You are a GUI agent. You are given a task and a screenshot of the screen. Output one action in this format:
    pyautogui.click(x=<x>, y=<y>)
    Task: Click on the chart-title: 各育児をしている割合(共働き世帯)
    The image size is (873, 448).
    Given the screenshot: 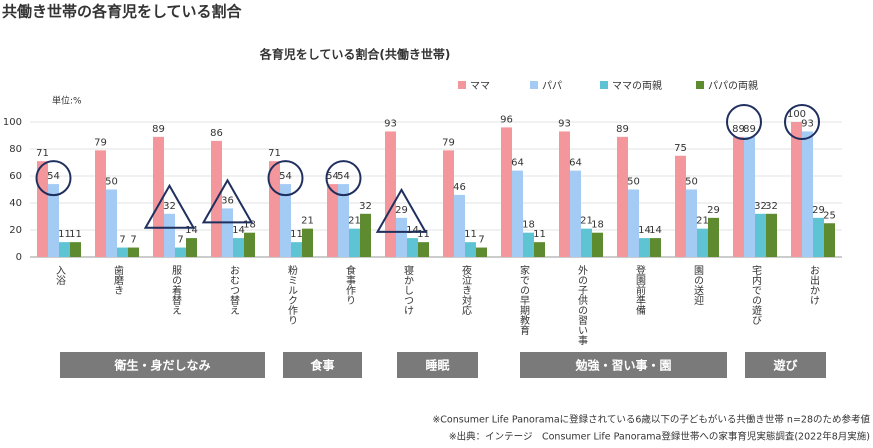 What is the action you would take?
    pyautogui.click(x=355, y=54)
    